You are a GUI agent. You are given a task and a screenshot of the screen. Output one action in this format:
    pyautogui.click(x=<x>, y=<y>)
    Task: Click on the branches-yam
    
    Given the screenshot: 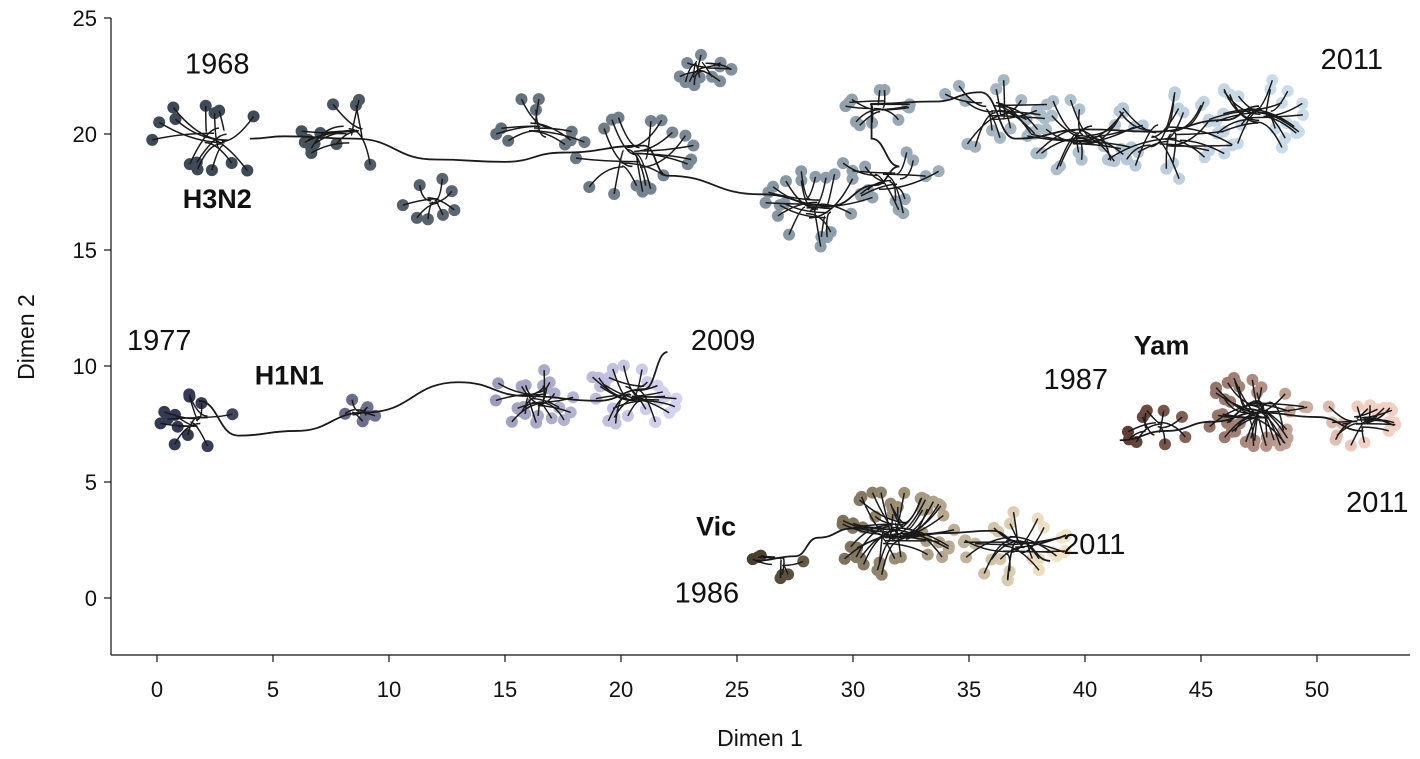 What is the action you would take?
    pyautogui.click(x=1257, y=412)
    